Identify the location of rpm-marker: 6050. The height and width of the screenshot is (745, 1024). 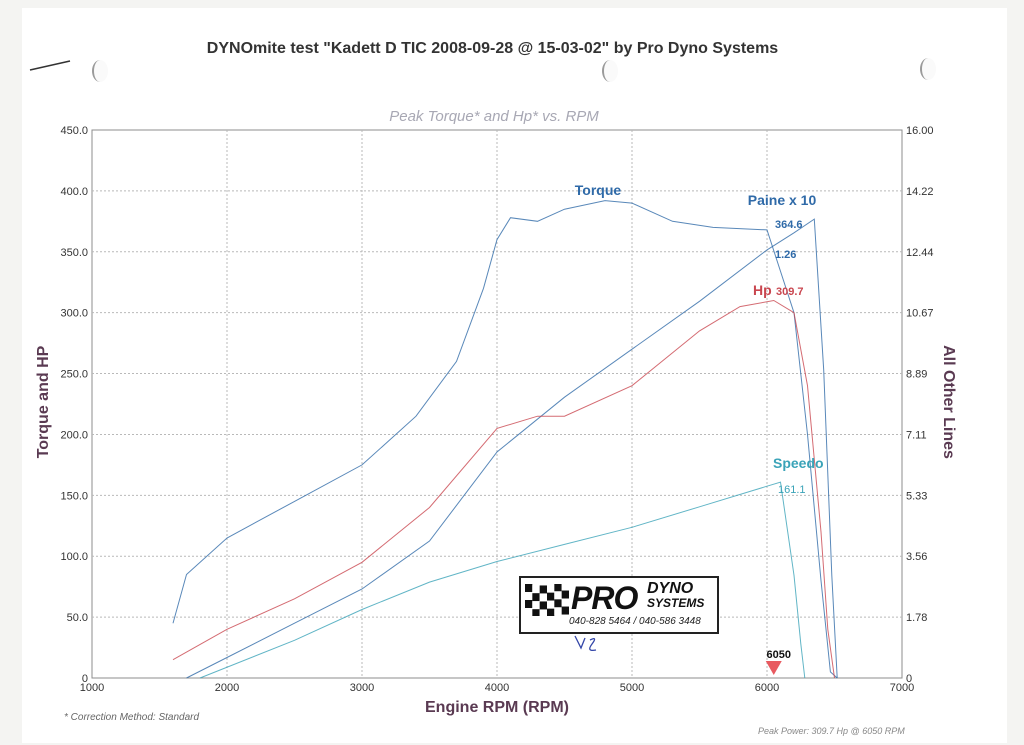
(778, 662).